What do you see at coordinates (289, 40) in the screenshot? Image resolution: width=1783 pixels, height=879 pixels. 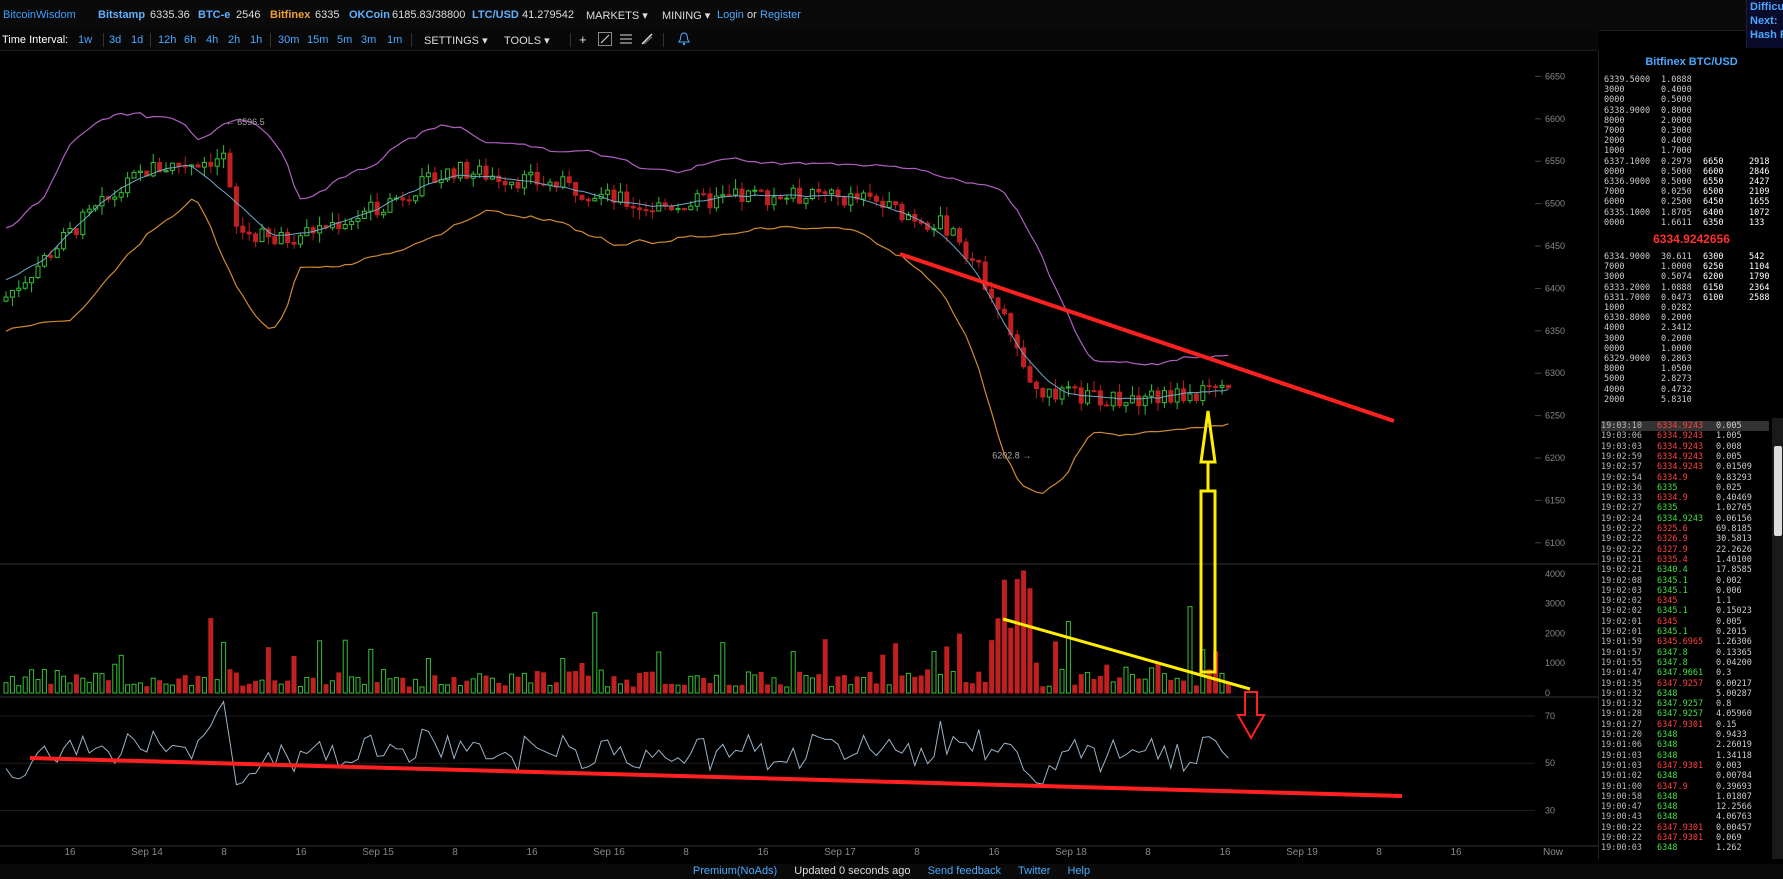 I see `interval-30m: 30m` at bounding box center [289, 40].